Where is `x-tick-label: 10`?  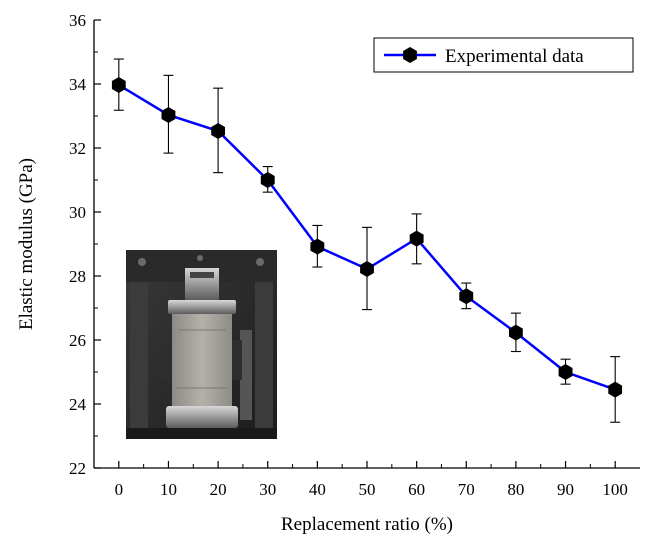 x-tick-label: 10 is located at coordinates (168, 489).